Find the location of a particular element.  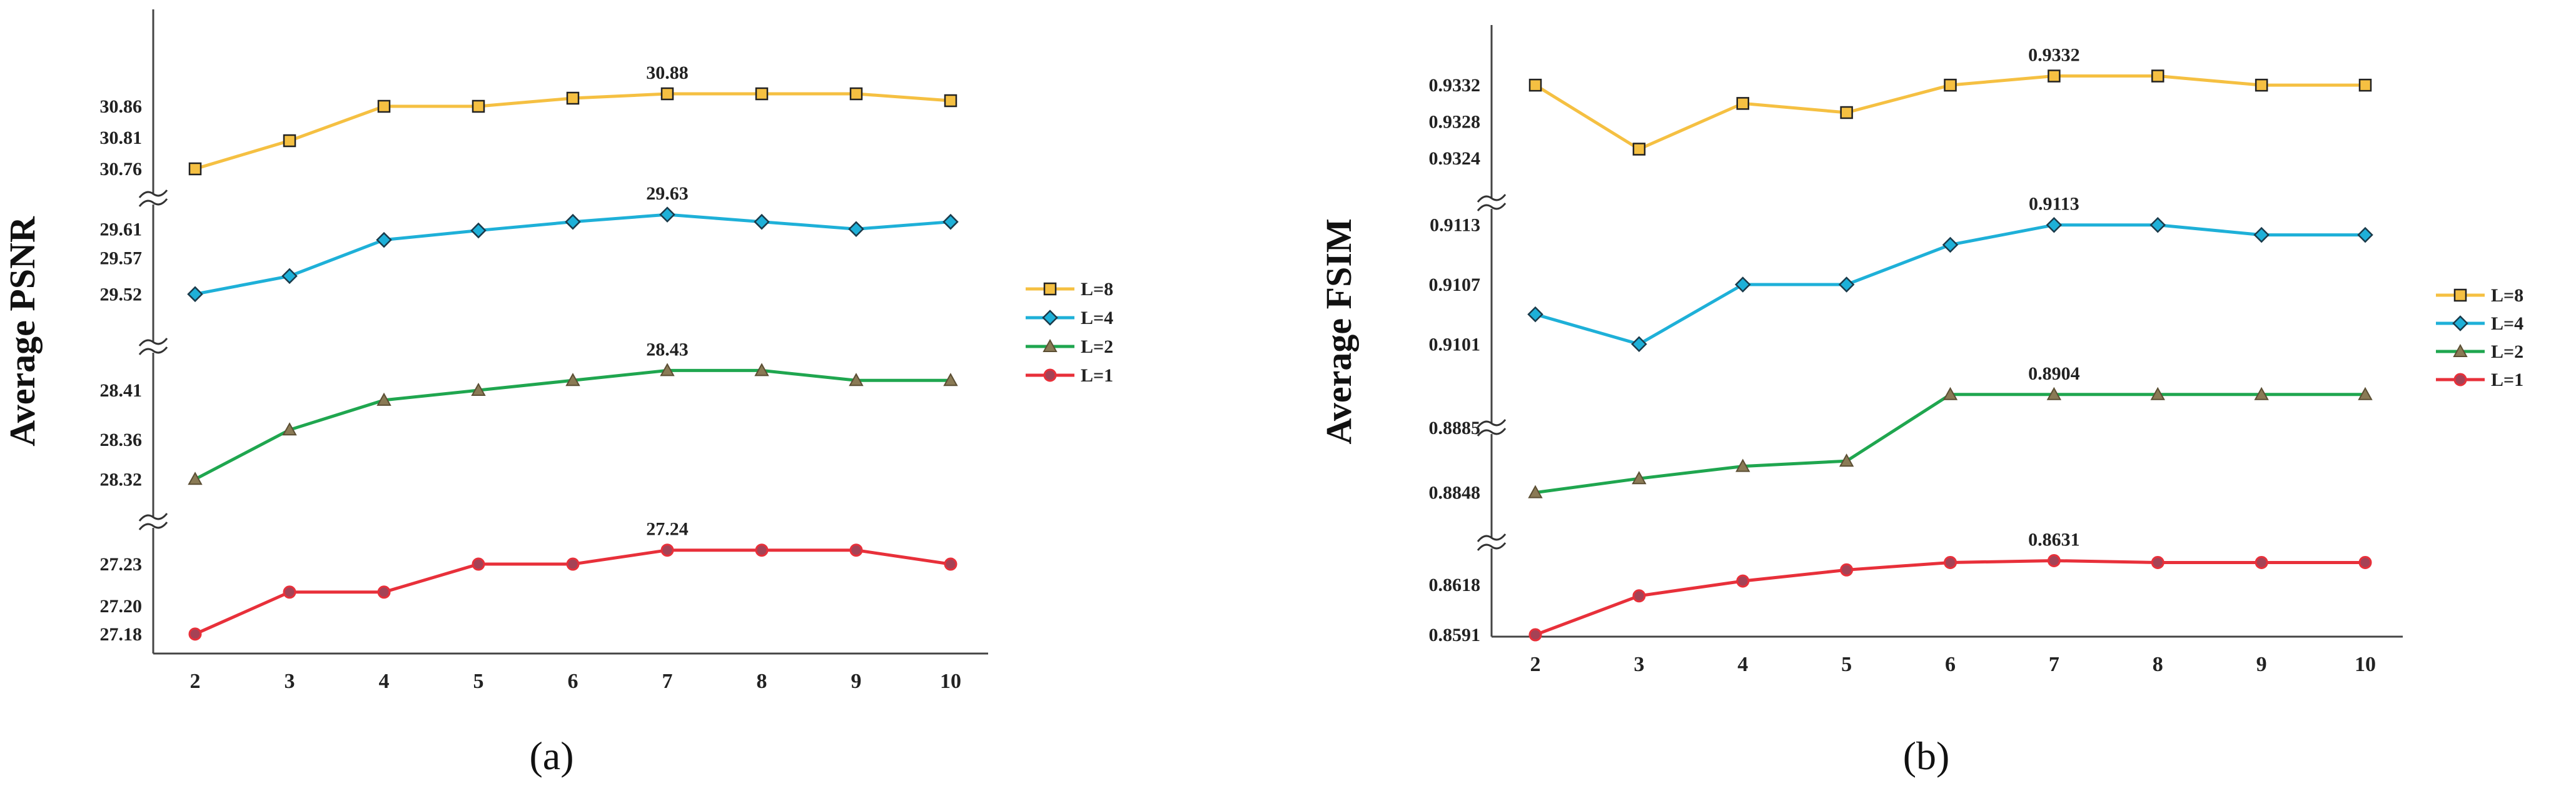

y-tick-label: 28.41 is located at coordinates (121, 390).